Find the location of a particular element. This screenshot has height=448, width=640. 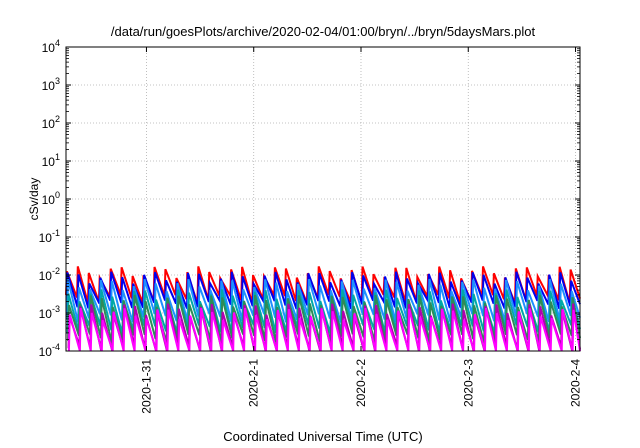

y-tick-label: 10² is located at coordinates (51, 122).